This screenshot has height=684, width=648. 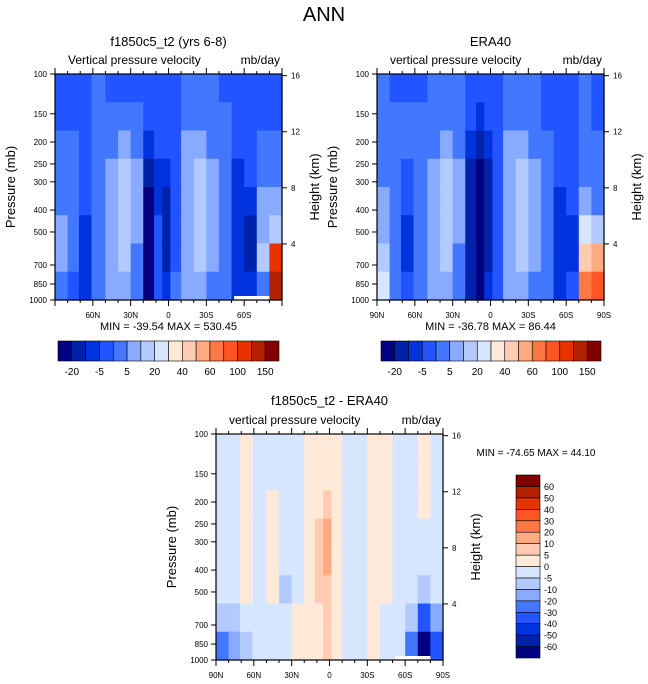 What do you see at coordinates (260, 60) in the screenshot?
I see `units-label: mb/day` at bounding box center [260, 60].